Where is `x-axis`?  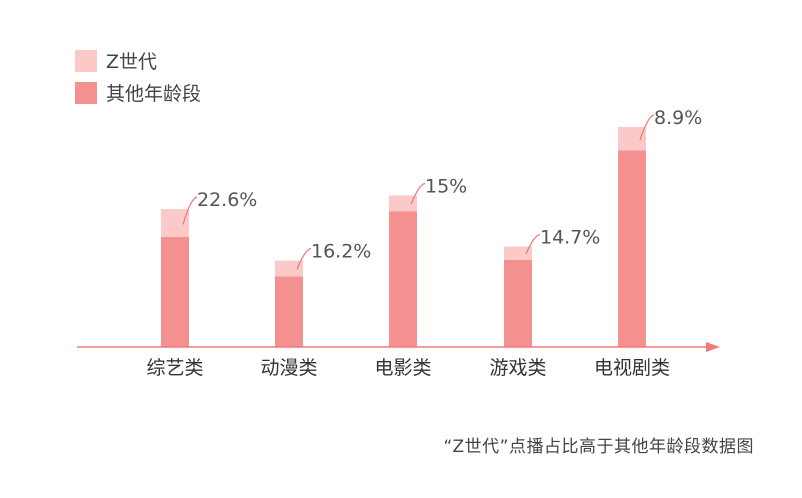
x-axis is located at coordinates (398, 347).